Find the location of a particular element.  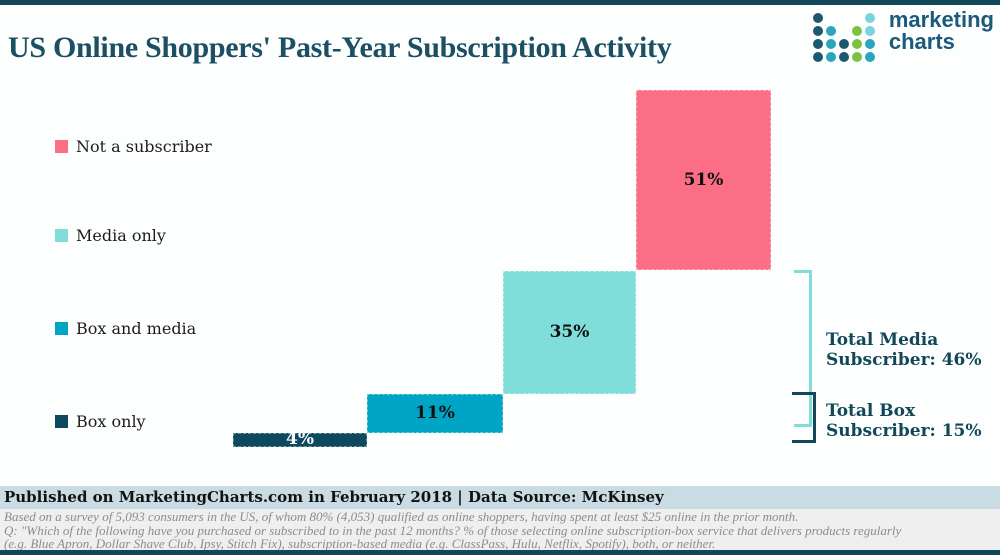

bracket-total-media is located at coordinates (803, 348).